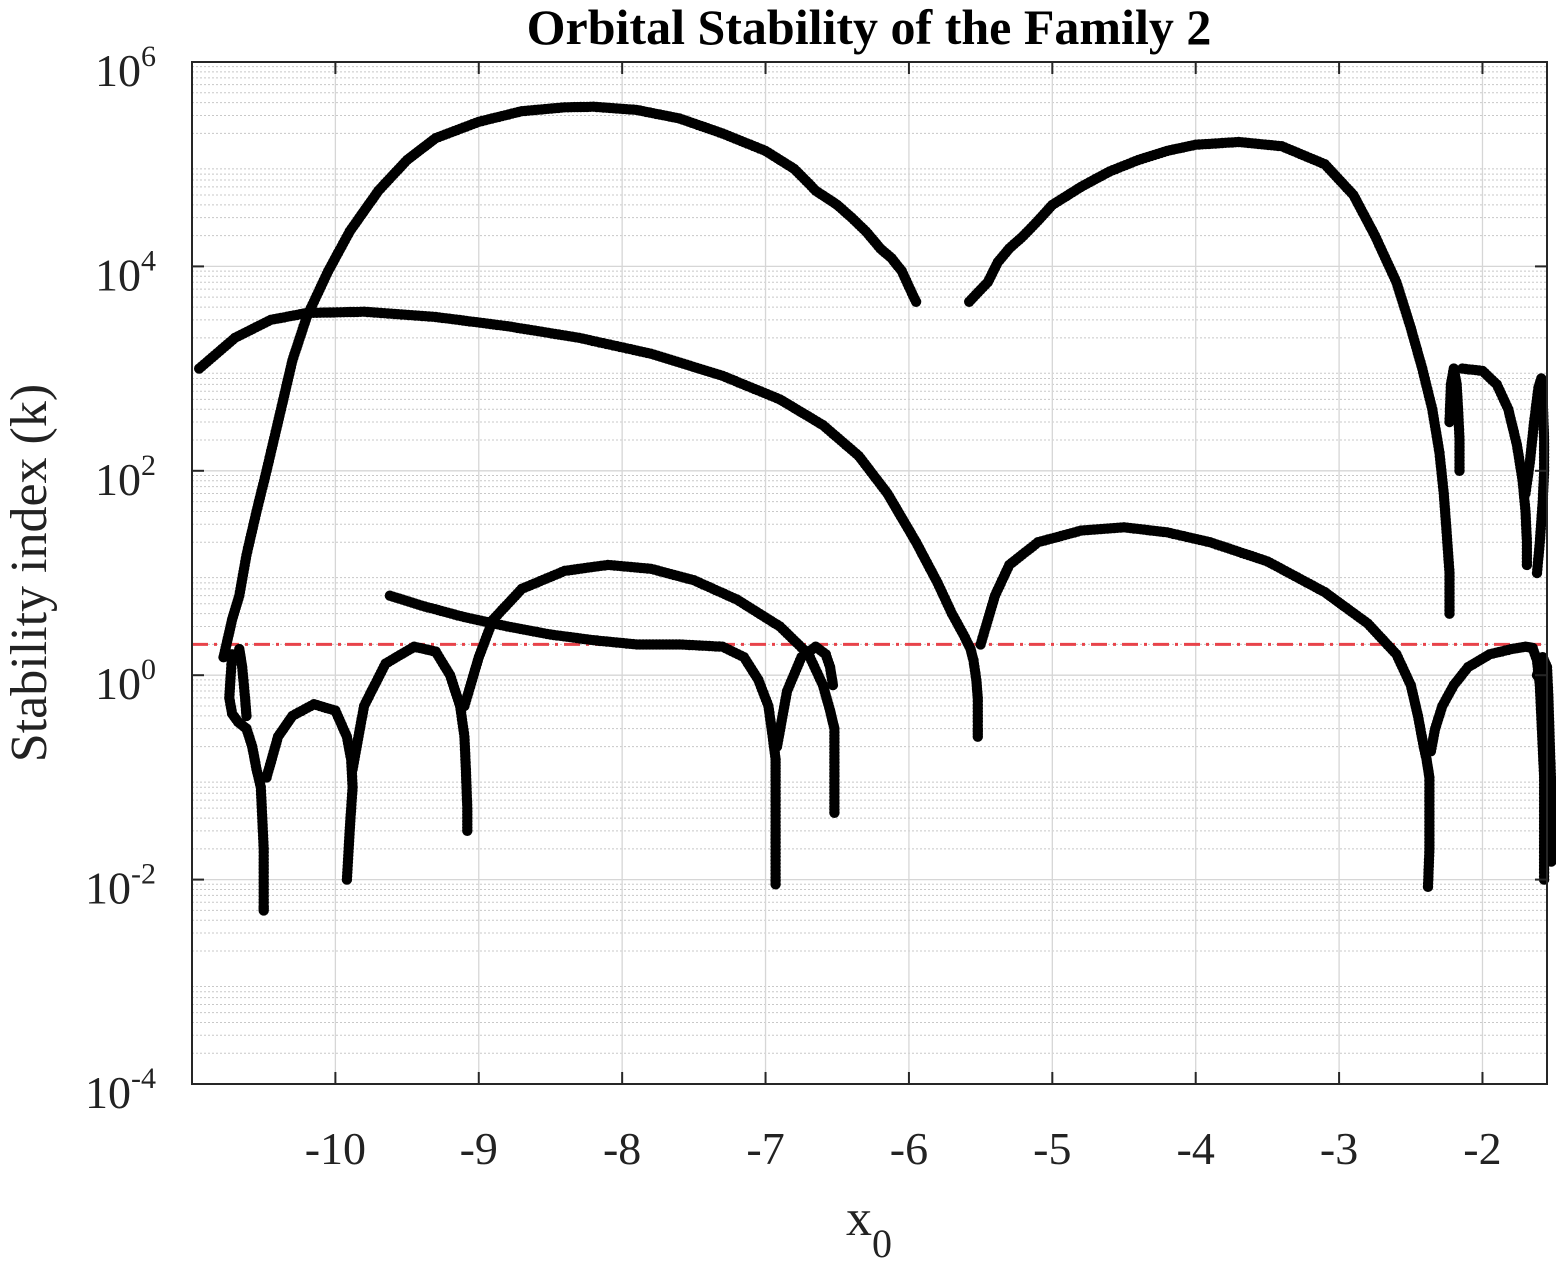 Image resolution: width=1556 pixels, height=1270 pixels. What do you see at coordinates (622, 1148) in the screenshot?
I see `x-tick-label: -8` at bounding box center [622, 1148].